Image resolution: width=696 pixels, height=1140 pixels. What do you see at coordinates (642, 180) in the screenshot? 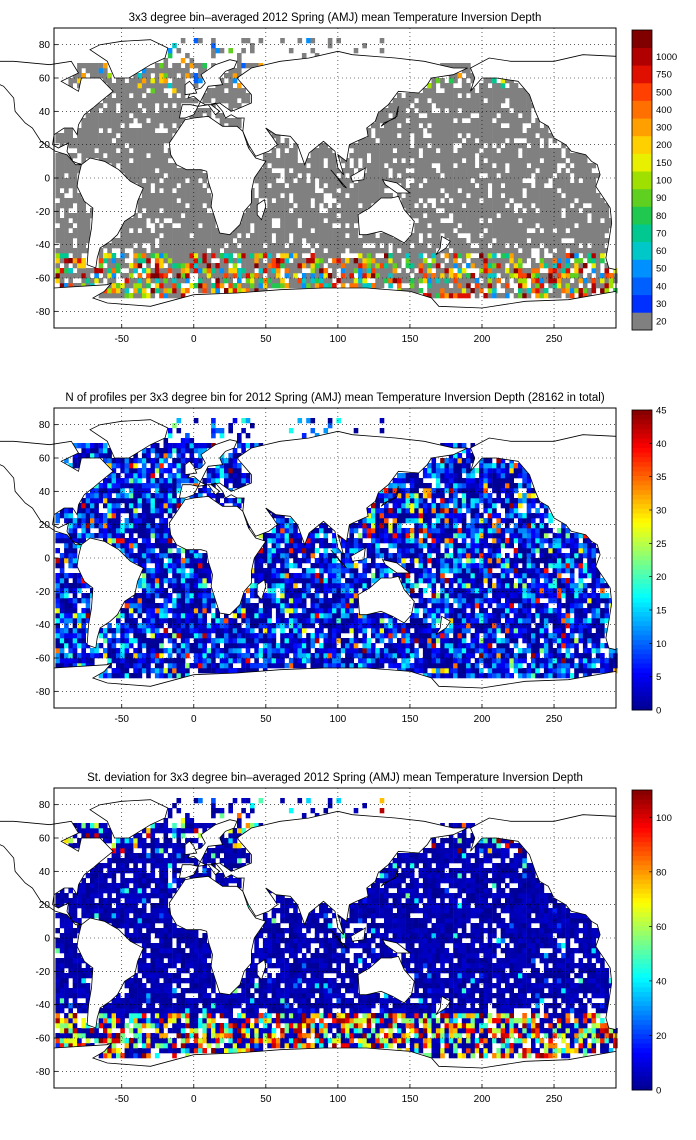
I see `colorbar-segment` at bounding box center [642, 180].